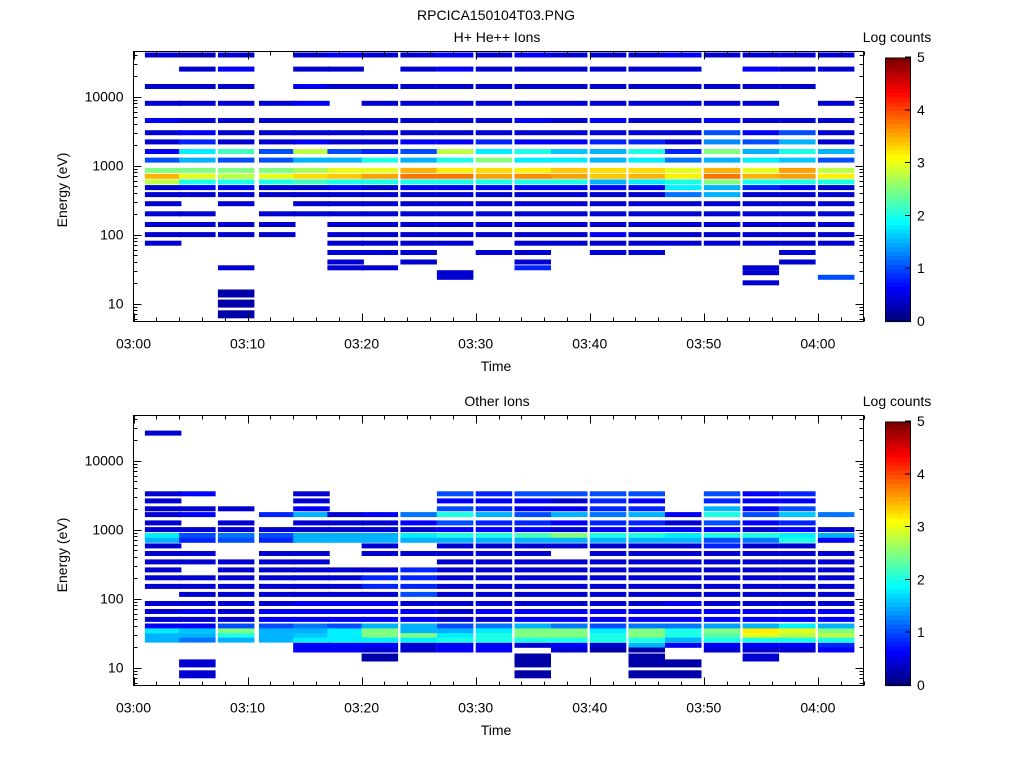 Image resolution: width=1024 pixels, height=768 pixels. What do you see at coordinates (247, 708) in the screenshot?
I see `x-tick-label: 03:10` at bounding box center [247, 708].